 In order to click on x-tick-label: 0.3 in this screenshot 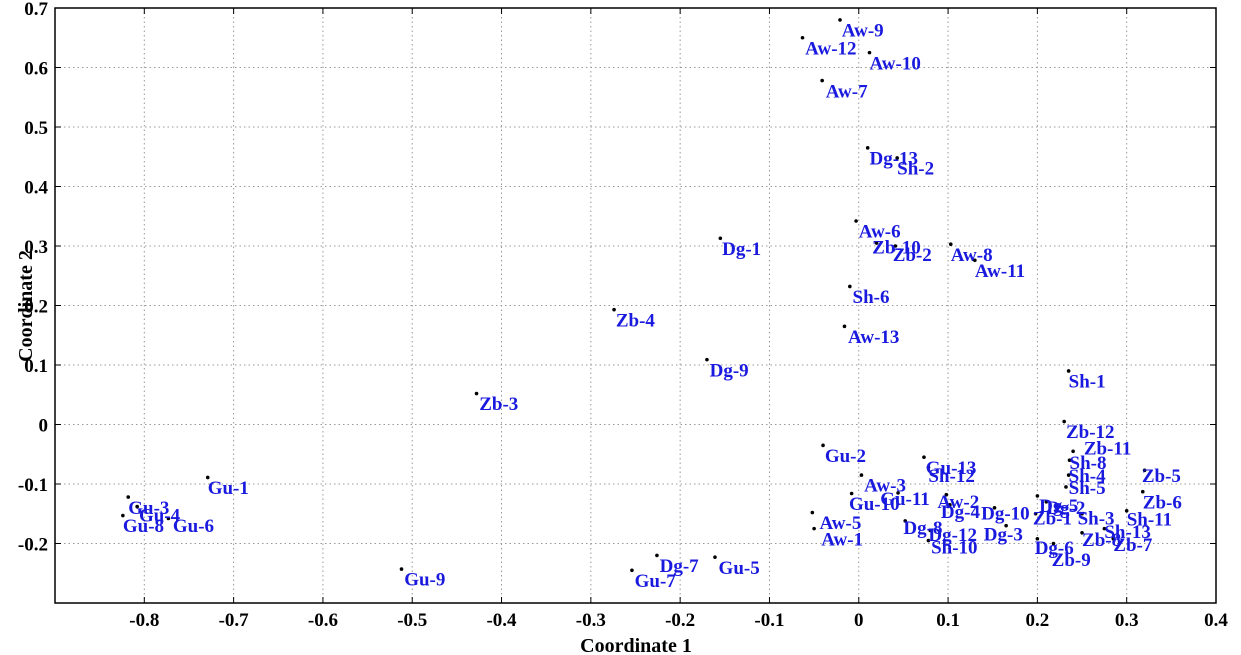, I will do `click(1127, 620)`.